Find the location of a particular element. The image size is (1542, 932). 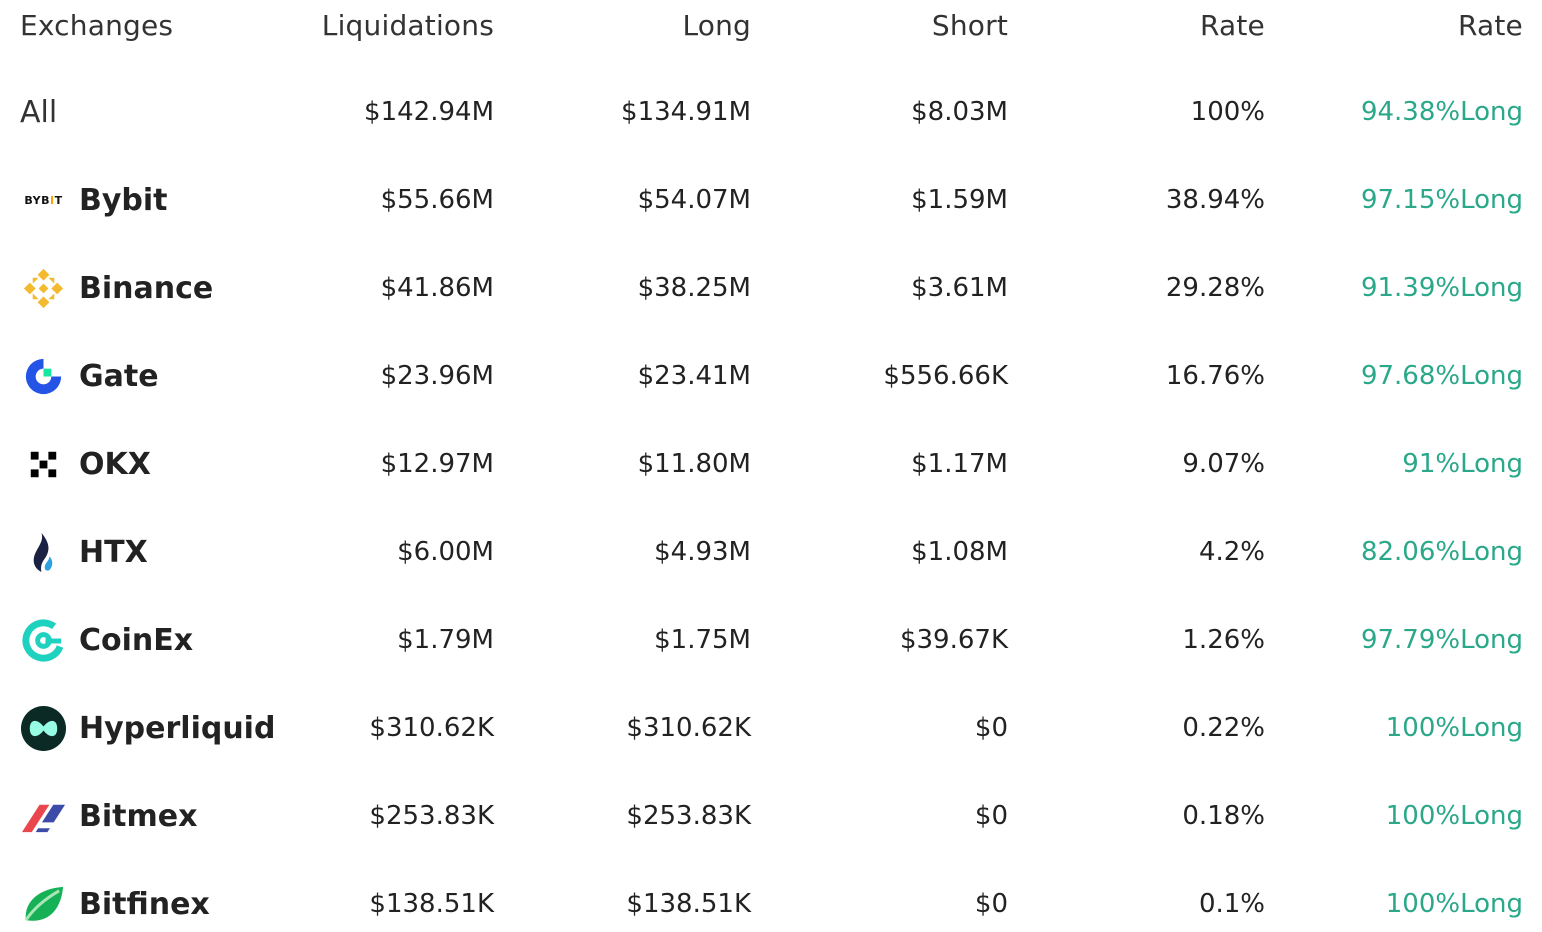

long-rate-value: 94.38%Long is located at coordinates (1441, 112).